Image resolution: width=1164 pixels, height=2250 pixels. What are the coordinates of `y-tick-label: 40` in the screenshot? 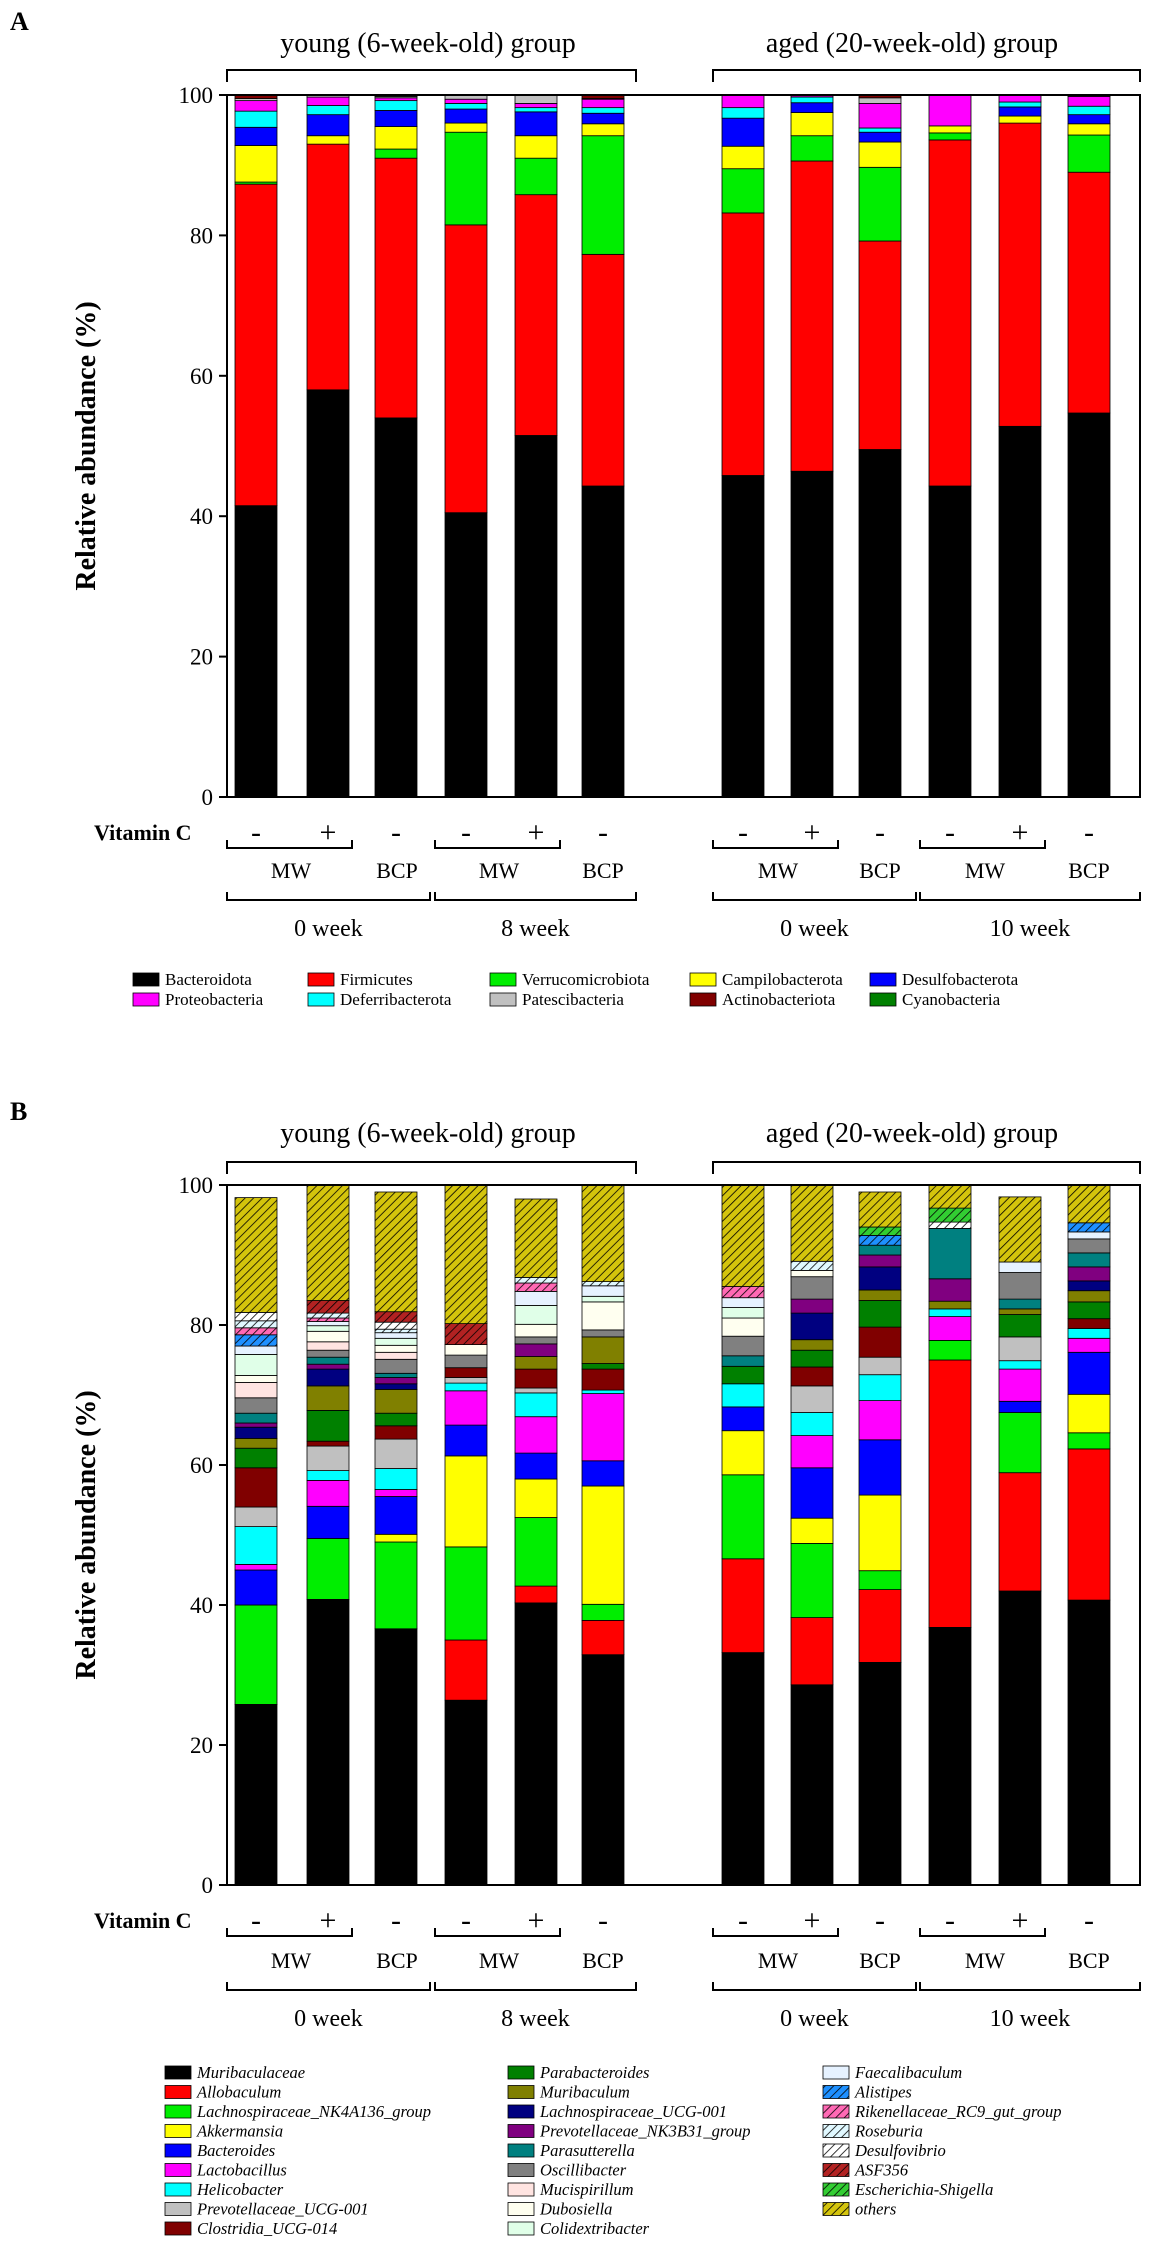 It's located at (201, 516).